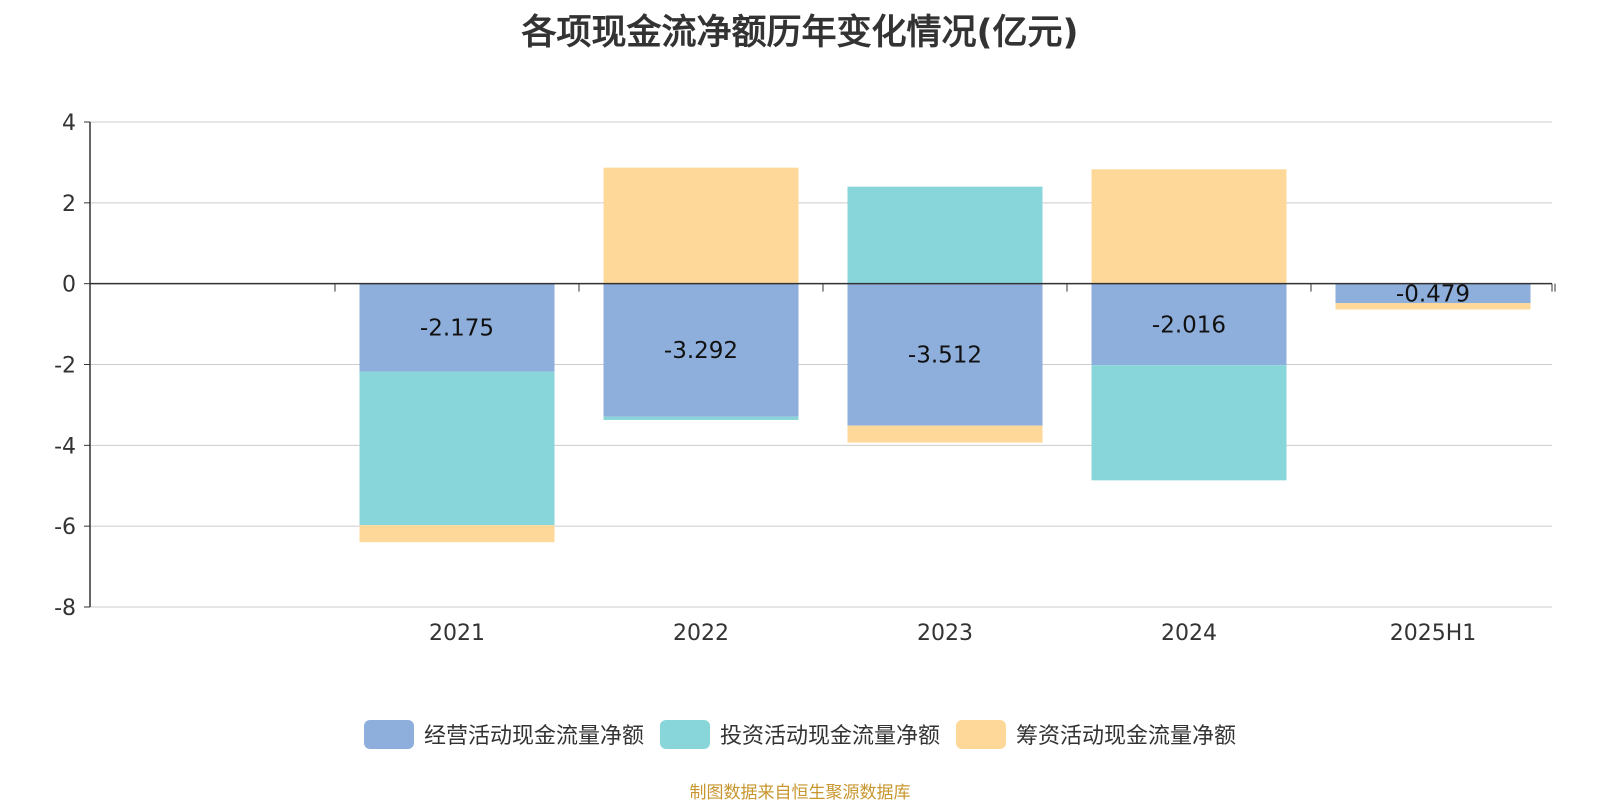  I want to click on data-label: -2.175, so click(457, 329).